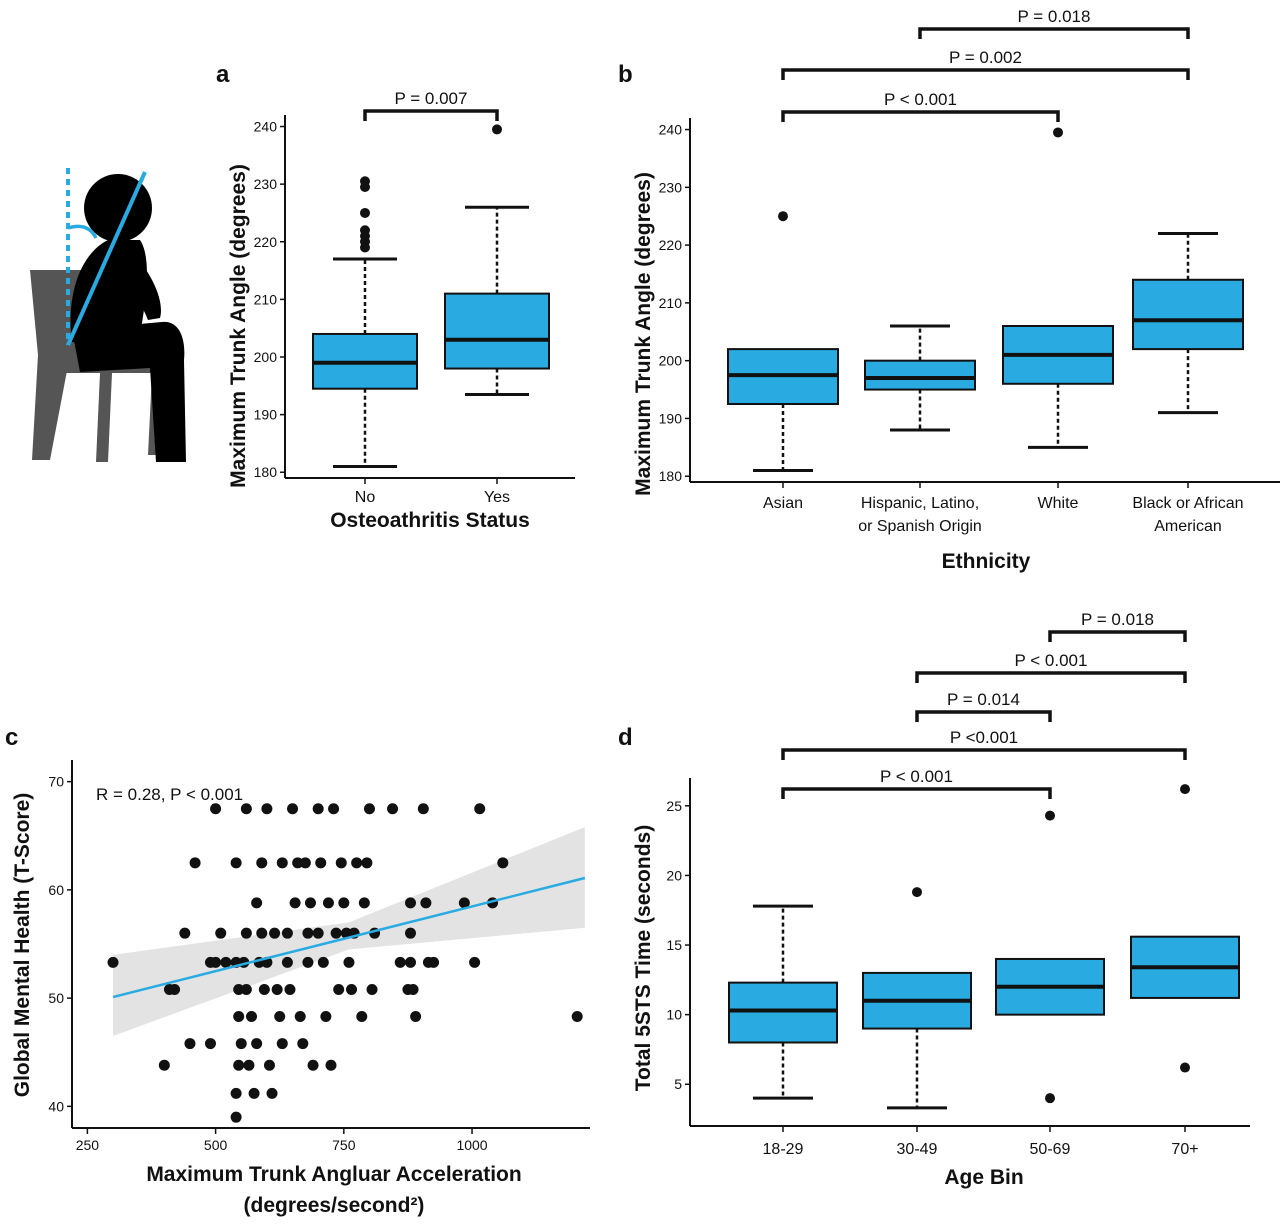  What do you see at coordinates (783, 503) in the screenshot?
I see `x-category-label: Asian` at bounding box center [783, 503].